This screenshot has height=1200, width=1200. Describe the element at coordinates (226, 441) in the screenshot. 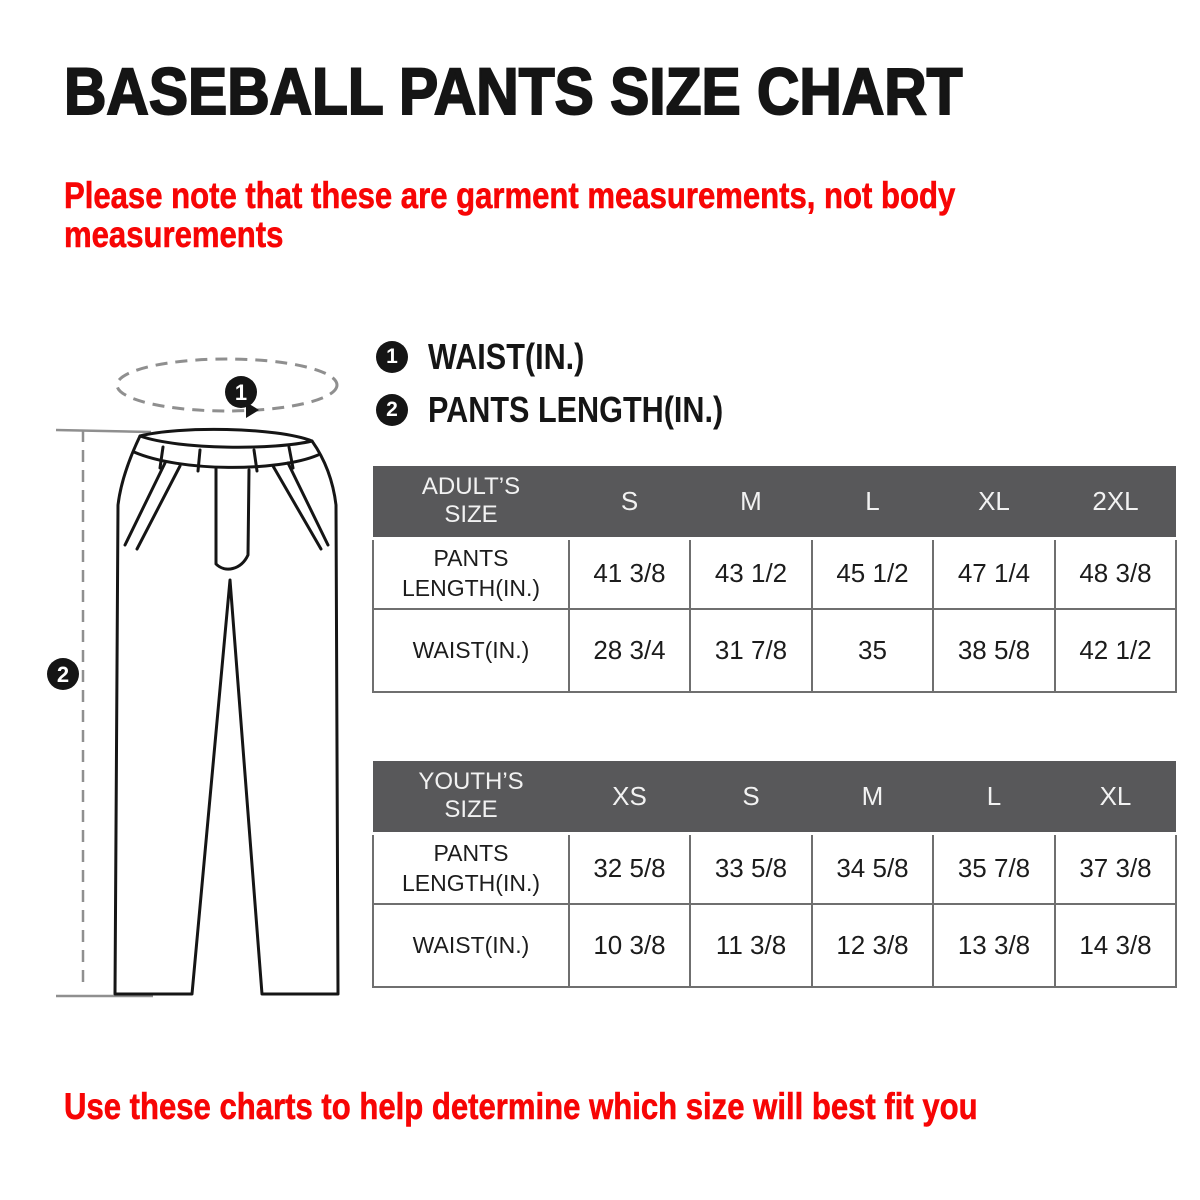

I see `waistband-inner-arc` at that location.